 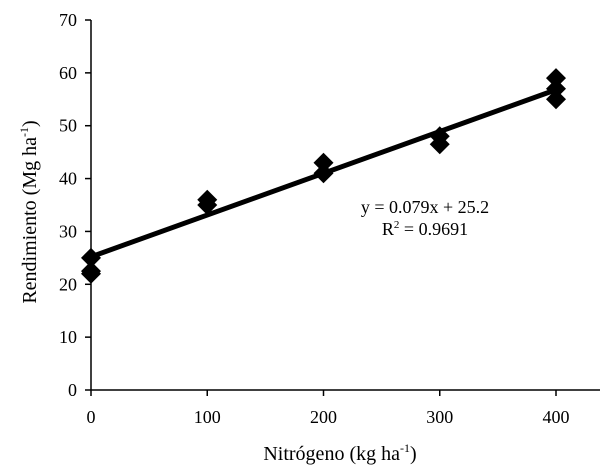 What do you see at coordinates (68, 73) in the screenshot?
I see `y-tick-label: 60` at bounding box center [68, 73].